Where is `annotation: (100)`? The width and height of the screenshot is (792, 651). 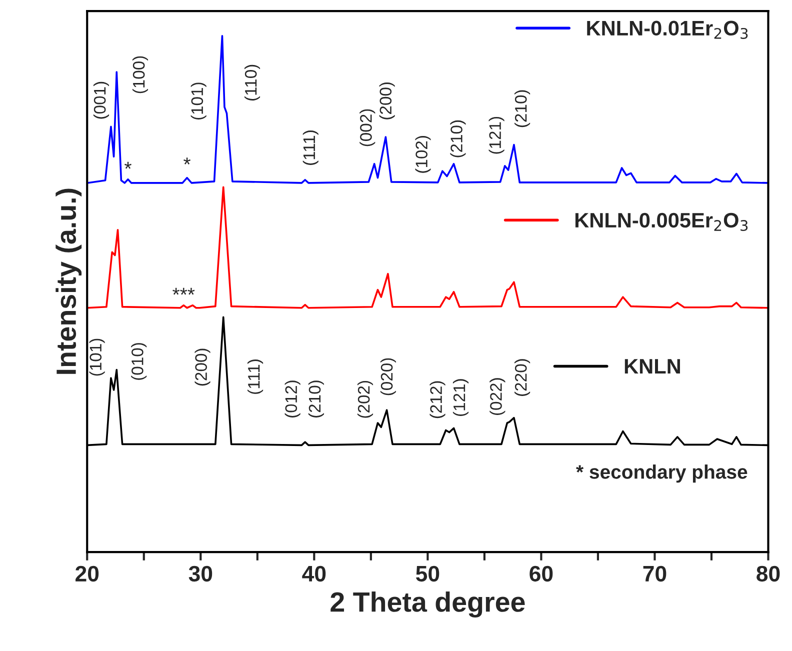 annotation: (100) is located at coordinates (140, 75).